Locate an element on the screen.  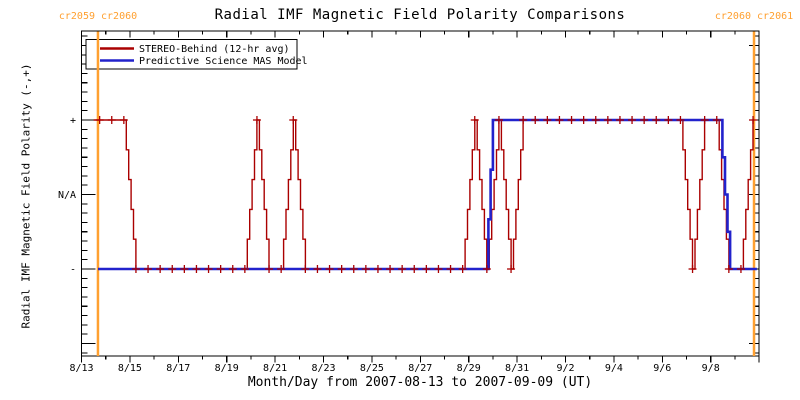
x-tick-label: 8/27 is located at coordinates (420, 368).